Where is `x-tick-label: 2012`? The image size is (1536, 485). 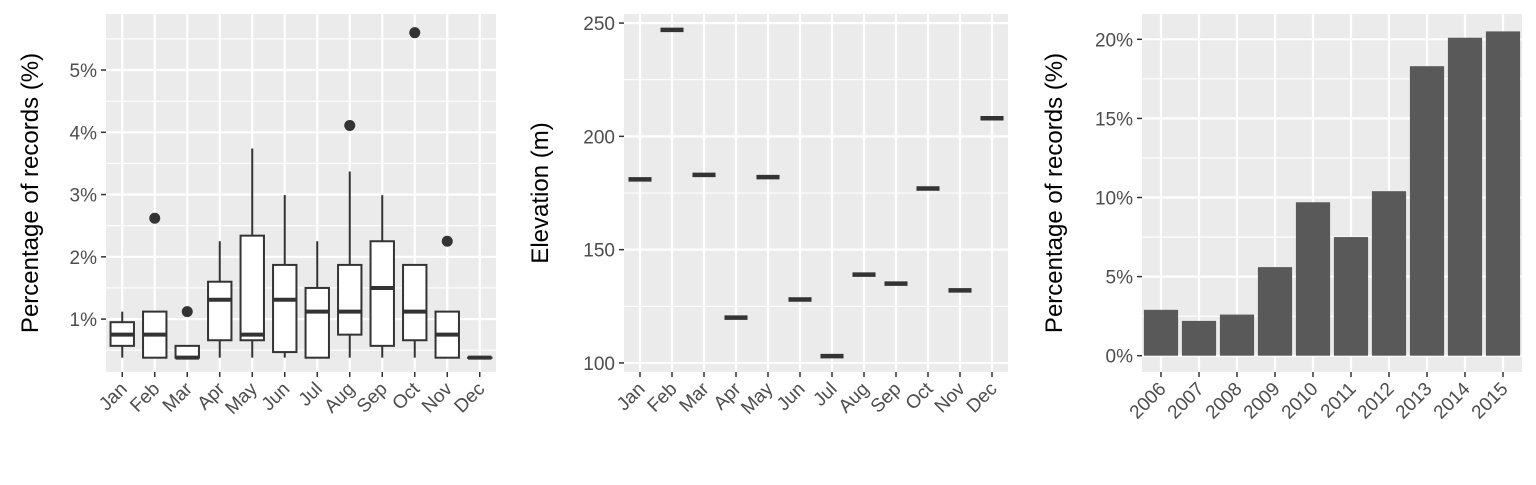
x-tick-label: 2012 is located at coordinates (1376, 401).